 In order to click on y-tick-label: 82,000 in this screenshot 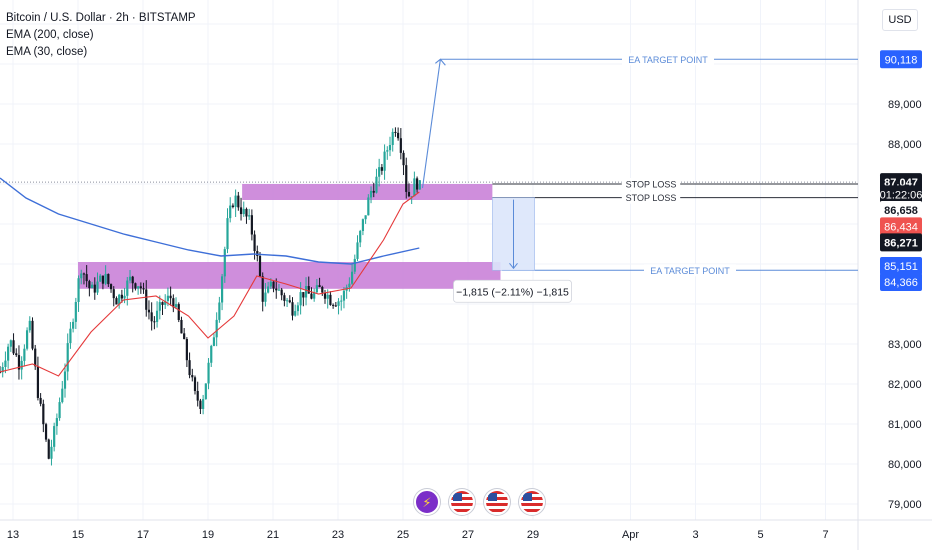, I will do `click(905, 385)`.